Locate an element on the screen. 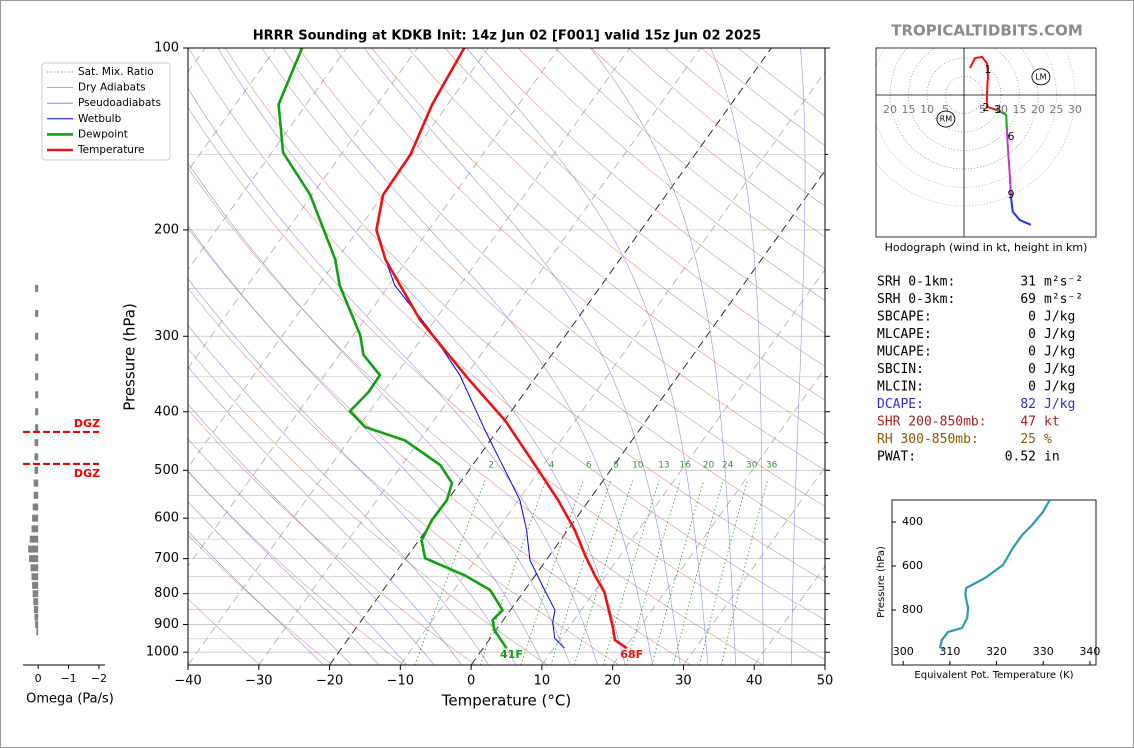 The width and height of the screenshot is (1134, 748). index-value: 47 is located at coordinates (1028, 422).